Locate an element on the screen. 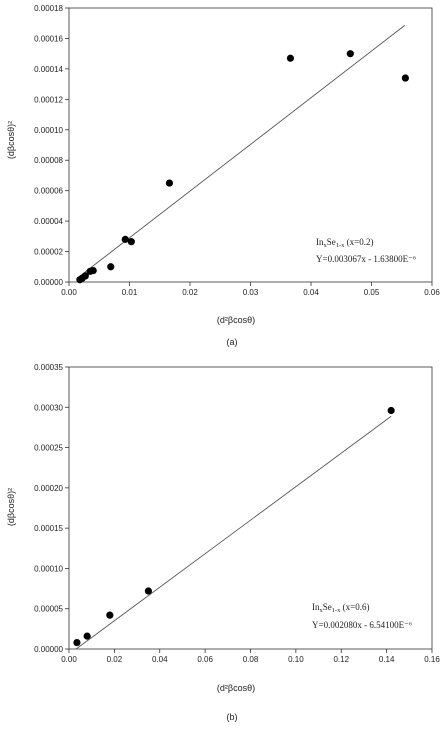 The width and height of the screenshot is (442, 731). x-tick-label: 0.08 is located at coordinates (251, 659).